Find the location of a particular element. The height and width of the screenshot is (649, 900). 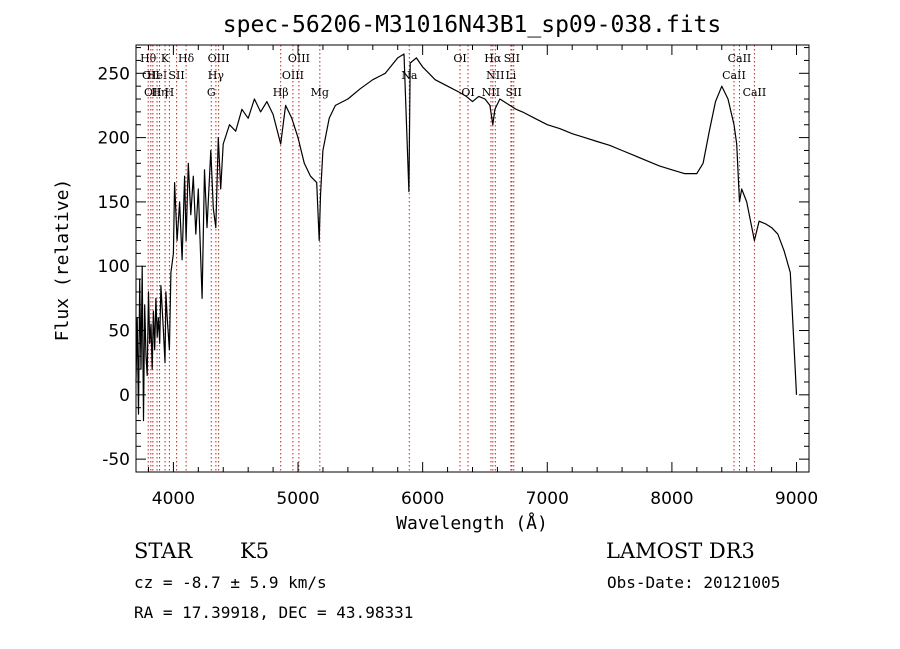

spectral-line-label: G is located at coordinates (211, 92).